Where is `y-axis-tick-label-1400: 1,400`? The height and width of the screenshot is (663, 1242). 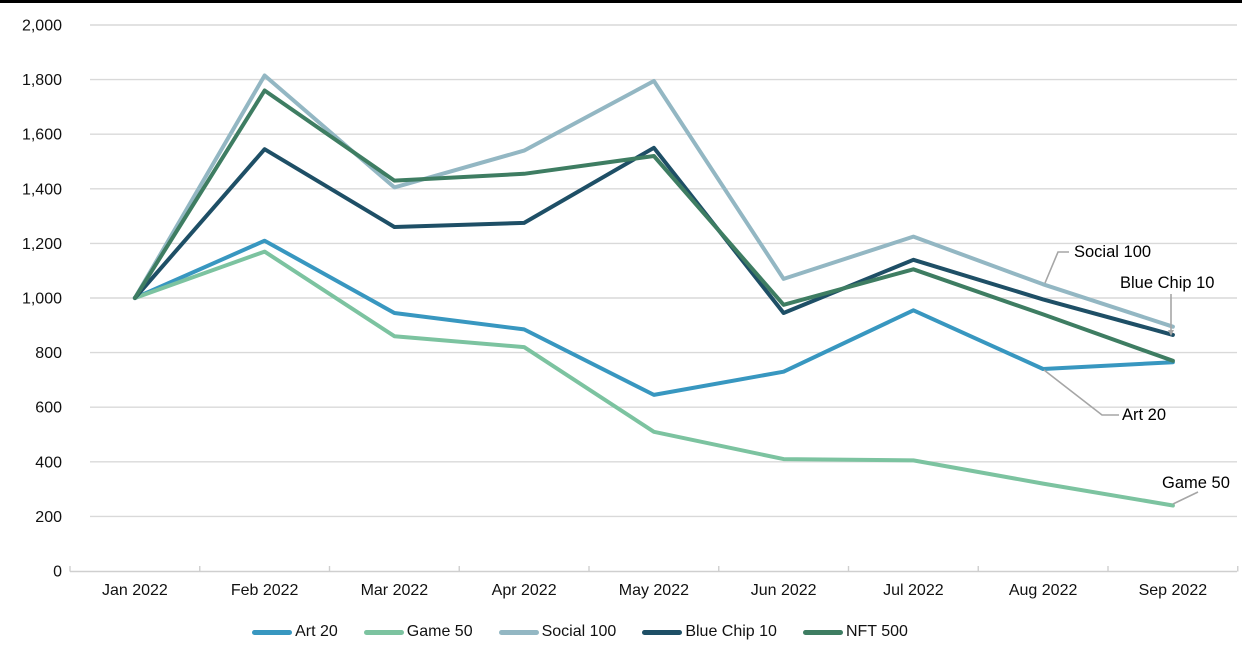 y-axis-tick-label-1400: 1,400 is located at coordinates (42, 189).